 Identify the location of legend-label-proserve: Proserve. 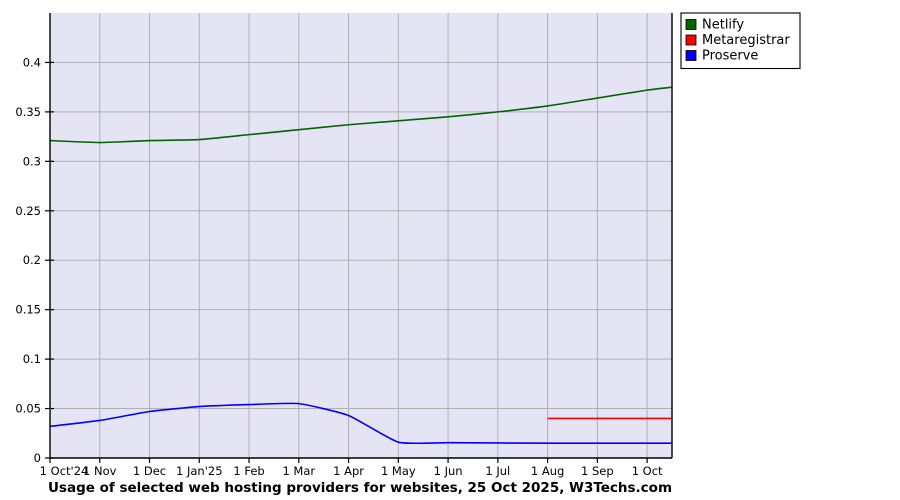
(730, 56).